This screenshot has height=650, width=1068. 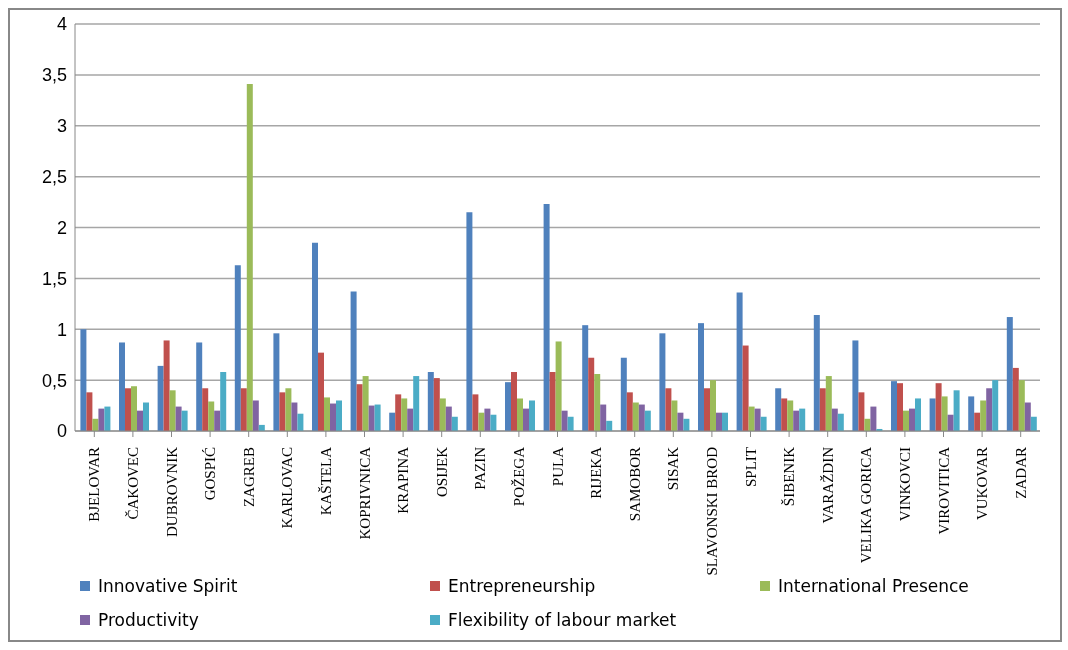 I want to click on x-tick-label: SPLIT, so click(x=750, y=467).